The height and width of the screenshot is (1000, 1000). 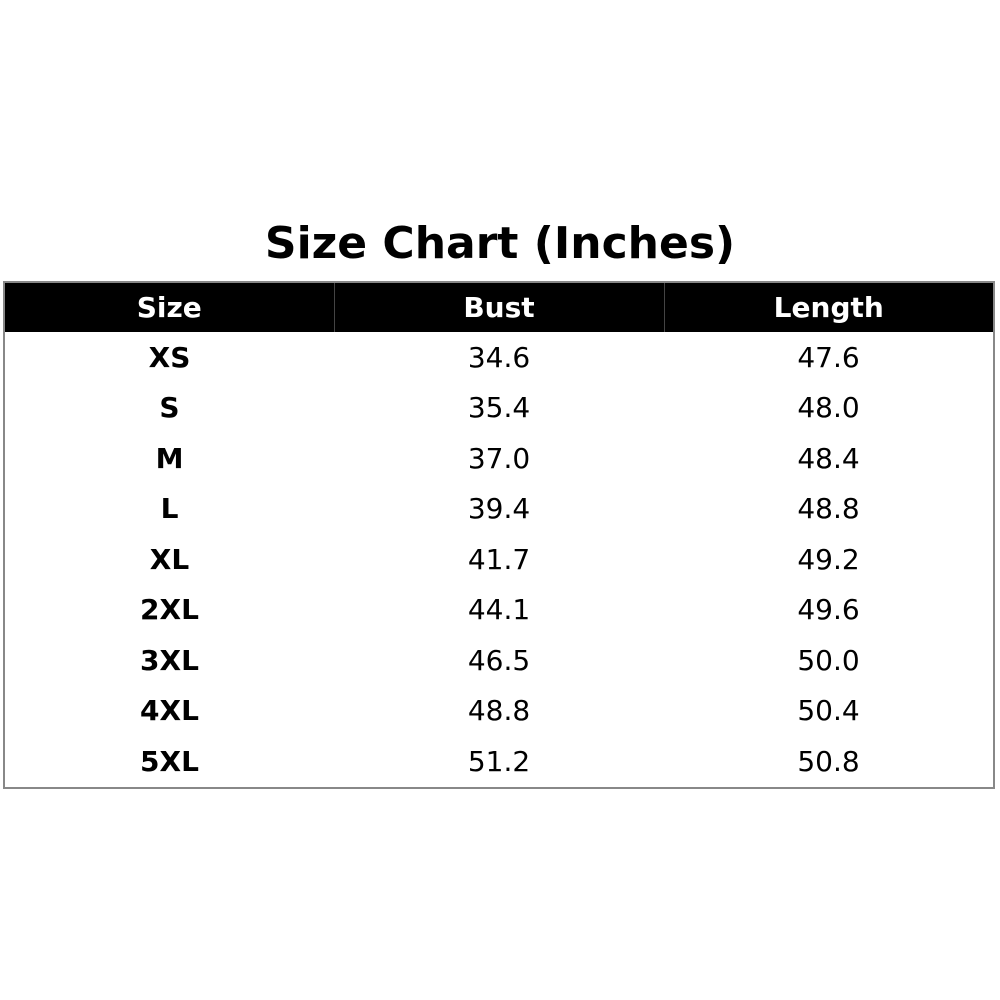 What do you see at coordinates (169, 357) in the screenshot?
I see `size-cell: XS` at bounding box center [169, 357].